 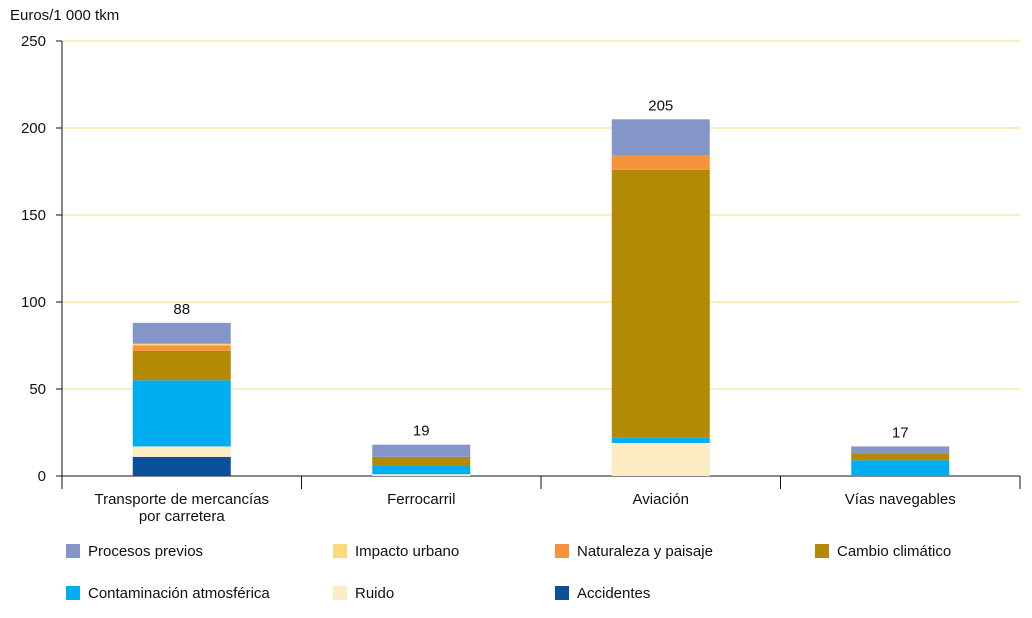 I want to click on x-category-label: Transporte de mercancías, so click(x=181, y=499).